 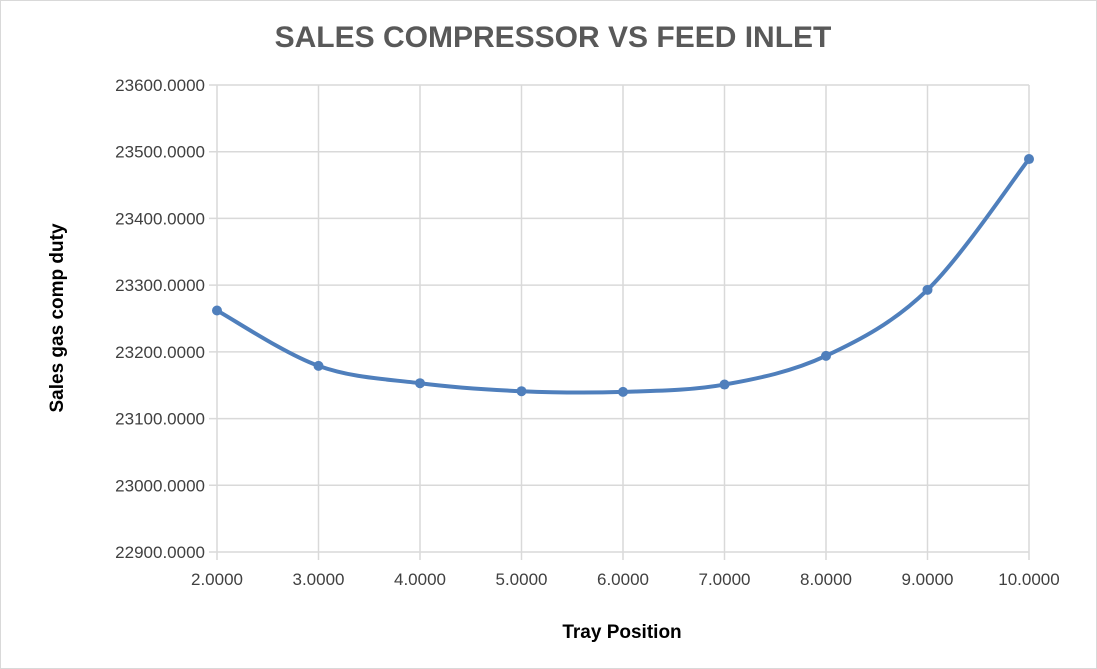 What do you see at coordinates (623, 579) in the screenshot?
I see `x-tick-label: 6.0000` at bounding box center [623, 579].